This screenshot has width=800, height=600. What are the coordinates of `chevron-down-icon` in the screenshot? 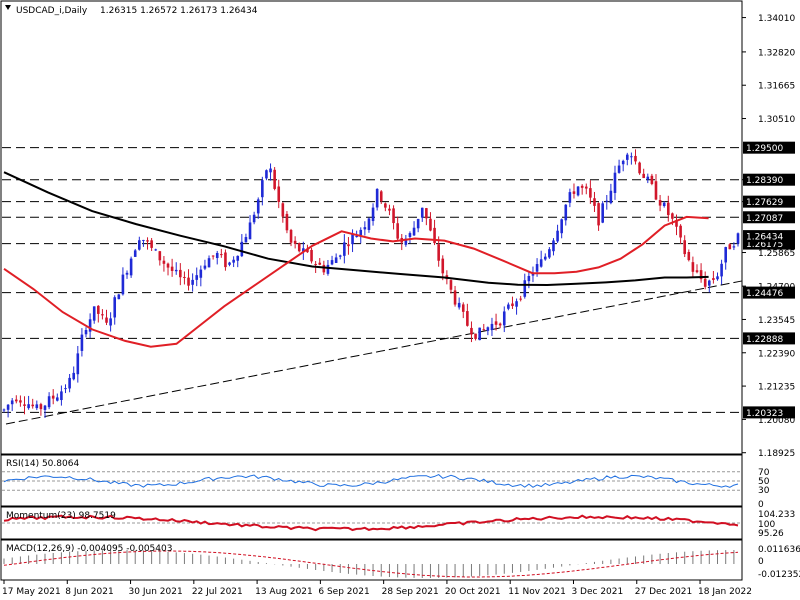 It's located at (8, 7).